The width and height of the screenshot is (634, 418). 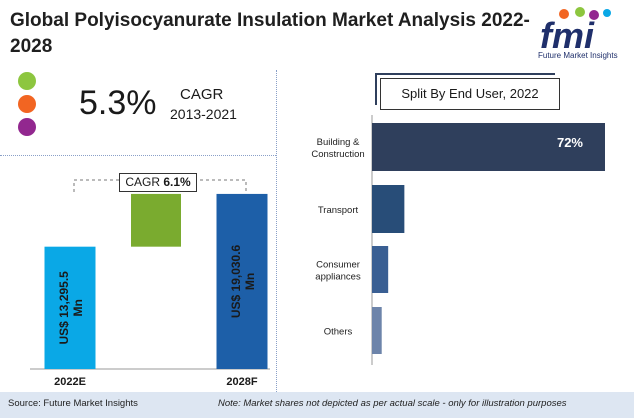 What do you see at coordinates (338, 332) in the screenshot?
I see `category-label: Others` at bounding box center [338, 332].